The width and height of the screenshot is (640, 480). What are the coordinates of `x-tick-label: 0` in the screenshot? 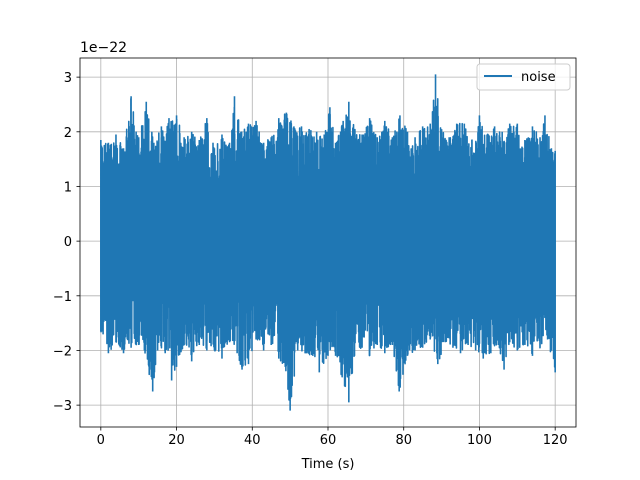 It's located at (101, 440).